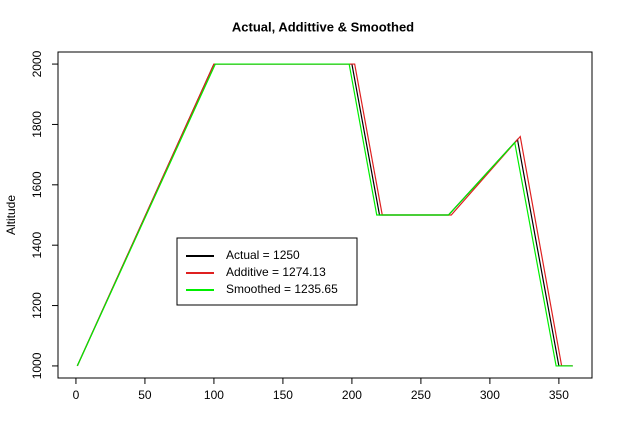 The image size is (620, 444). I want to click on y-tick-label: 1400, so click(37, 245).